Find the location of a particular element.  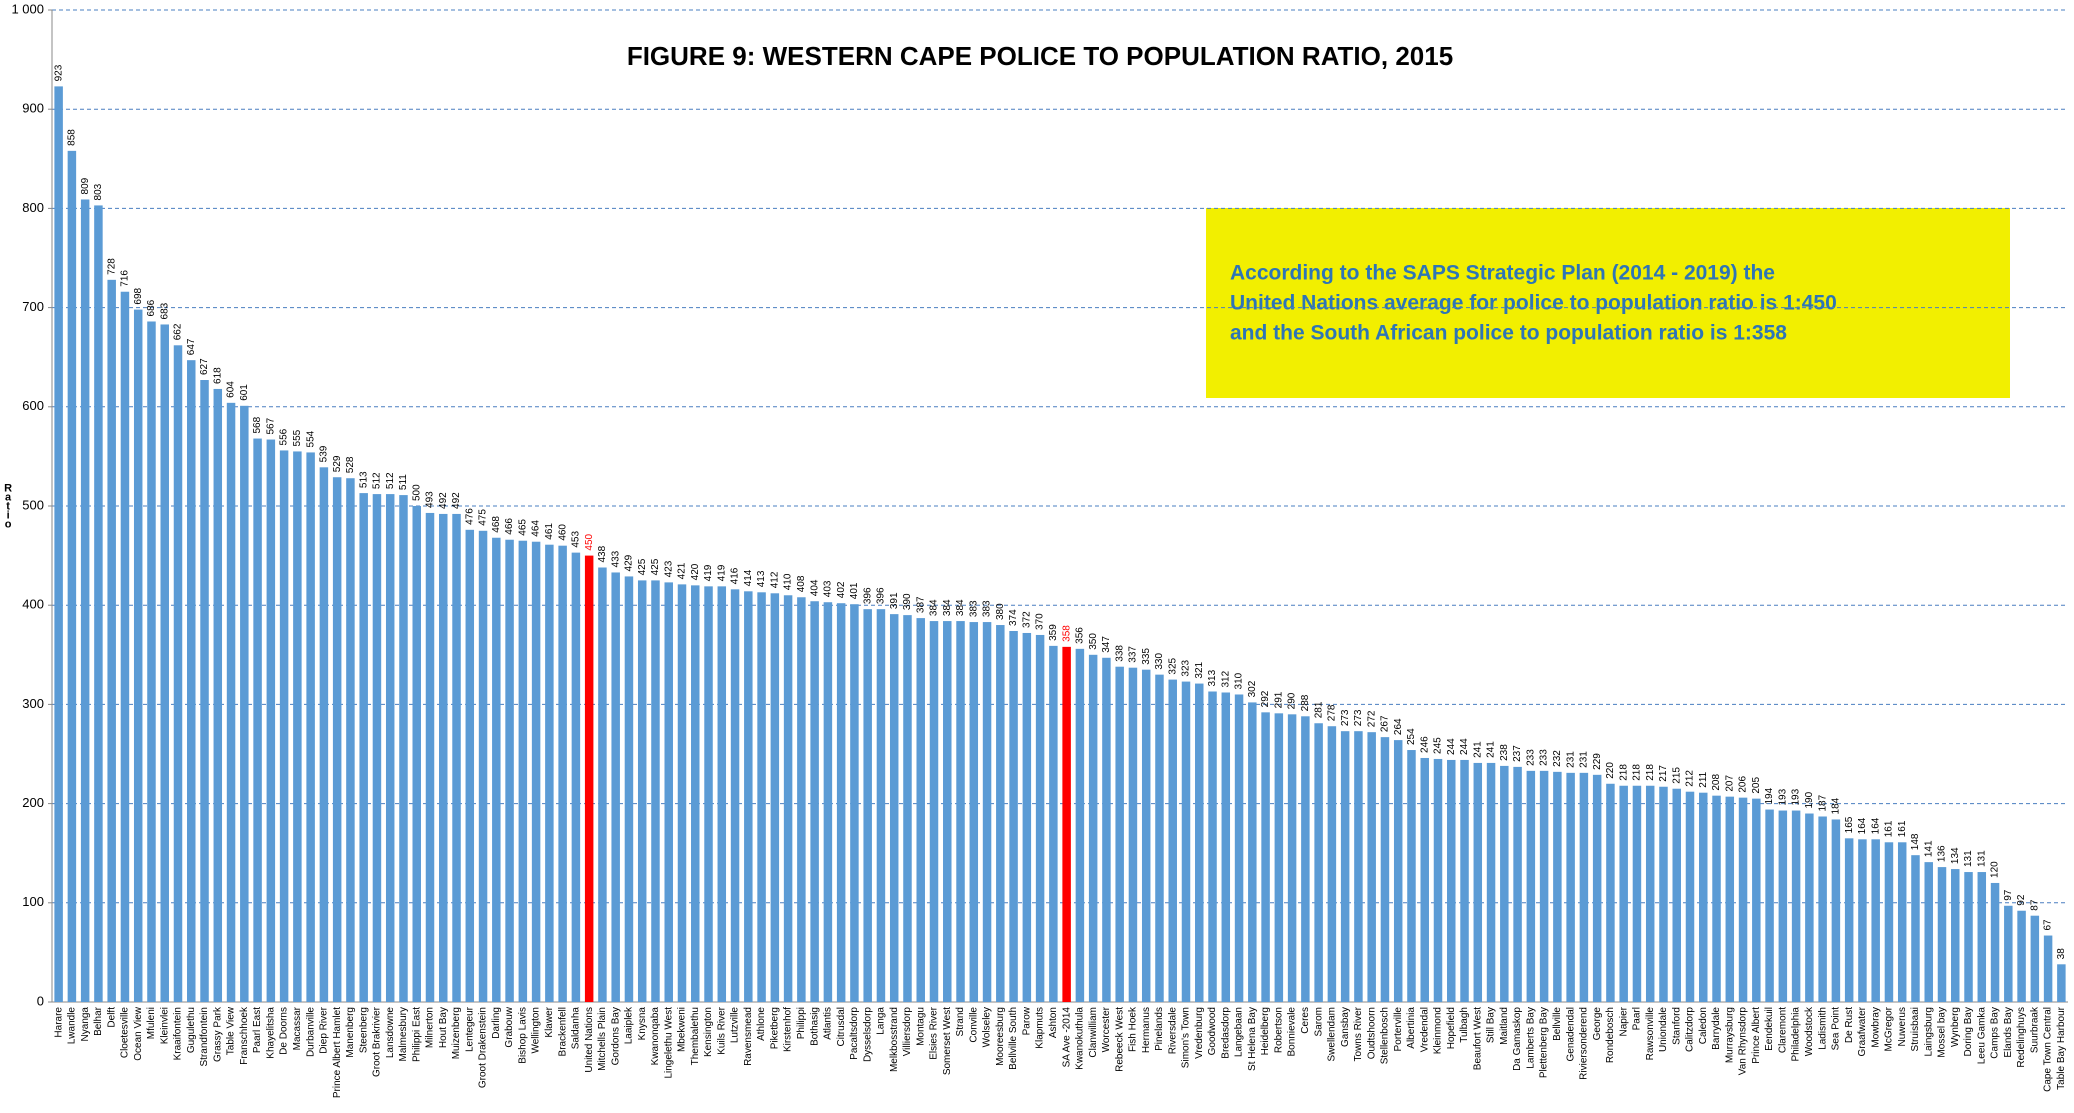

value-label: 194 is located at coordinates (1769, 795).